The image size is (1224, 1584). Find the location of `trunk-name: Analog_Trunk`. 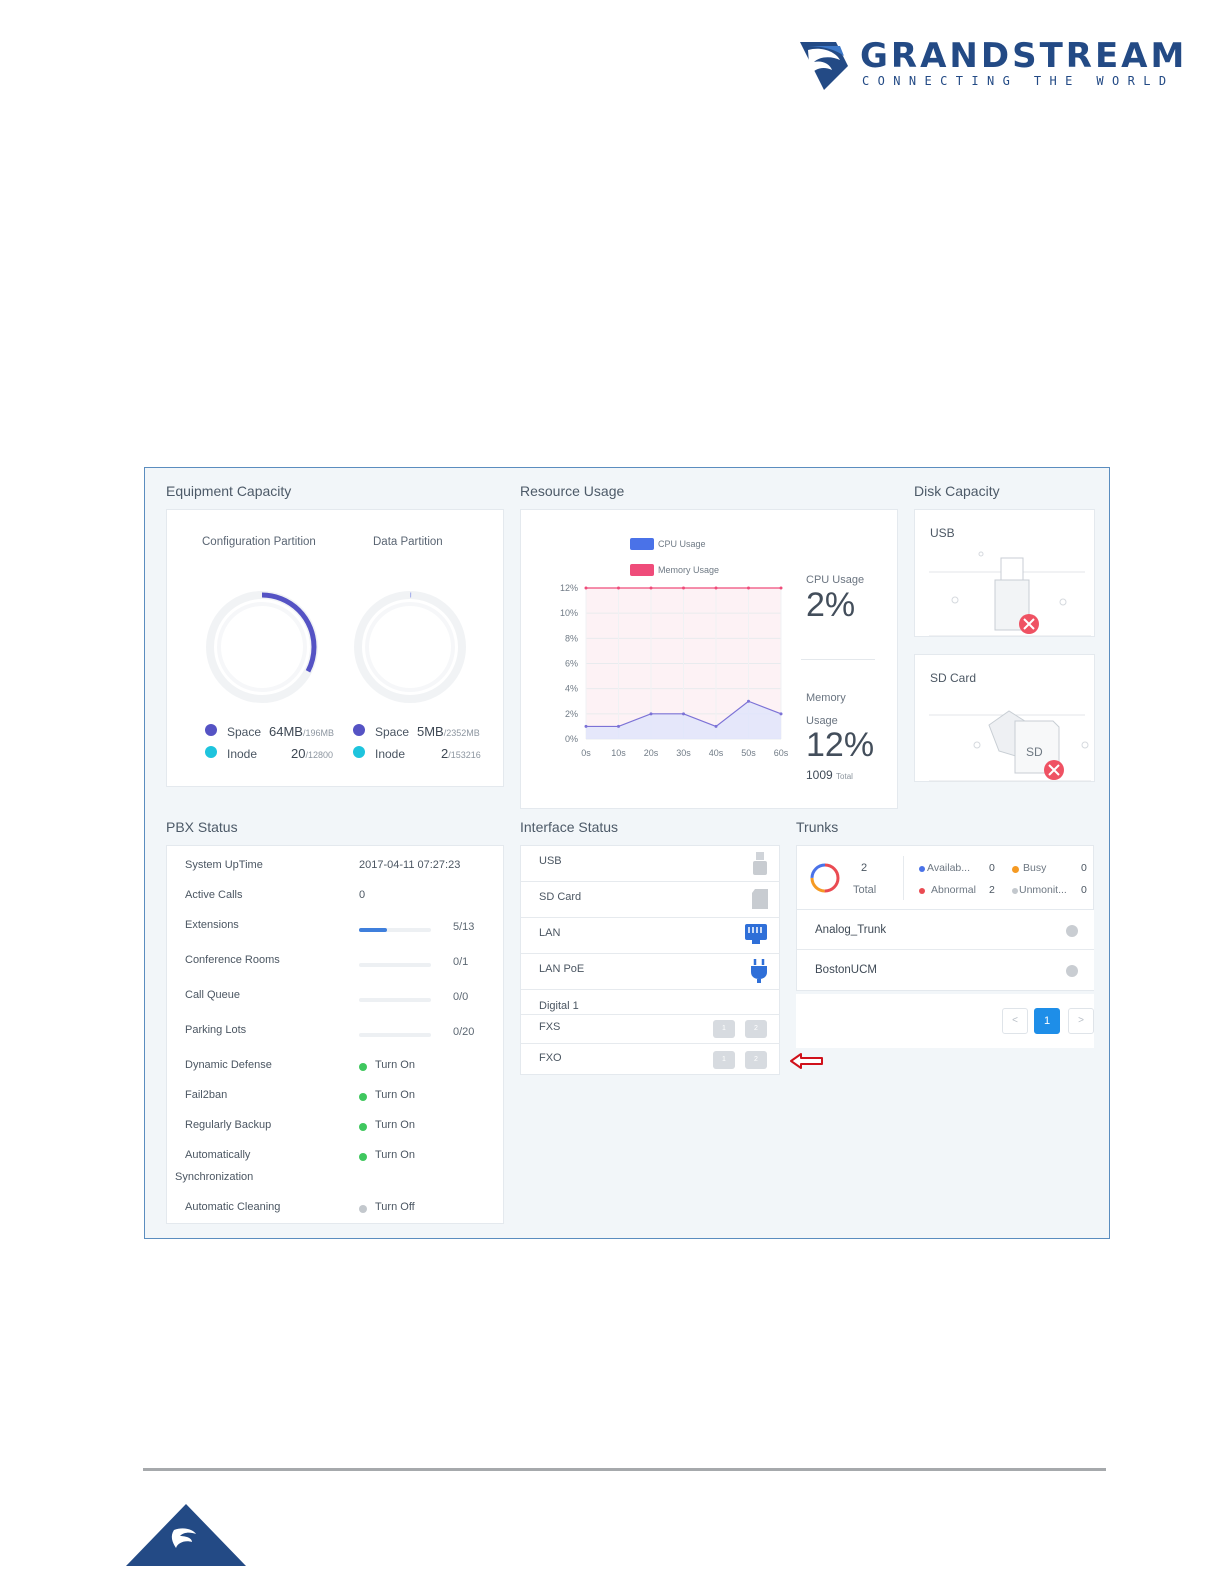

trunk-name: Analog_Trunk is located at coordinates (851, 930).